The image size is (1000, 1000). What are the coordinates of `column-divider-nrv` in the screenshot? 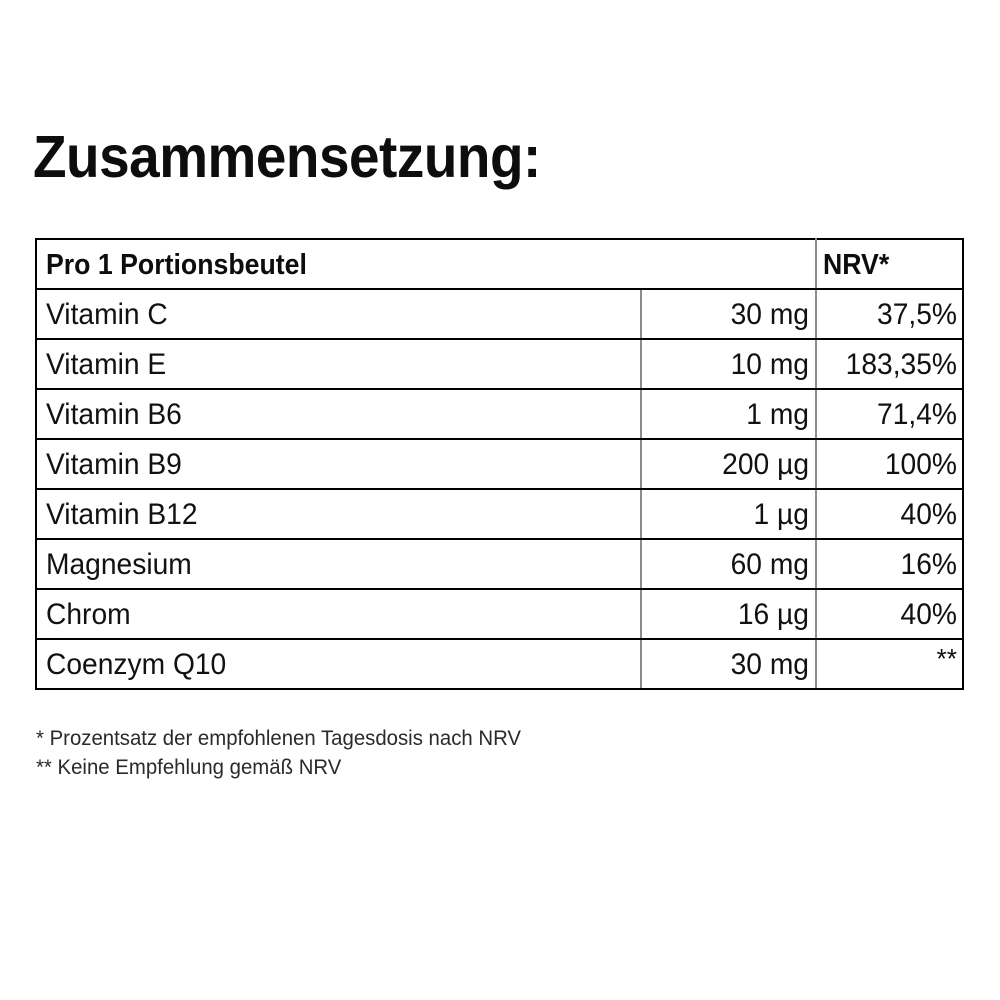 It's located at (816, 463).